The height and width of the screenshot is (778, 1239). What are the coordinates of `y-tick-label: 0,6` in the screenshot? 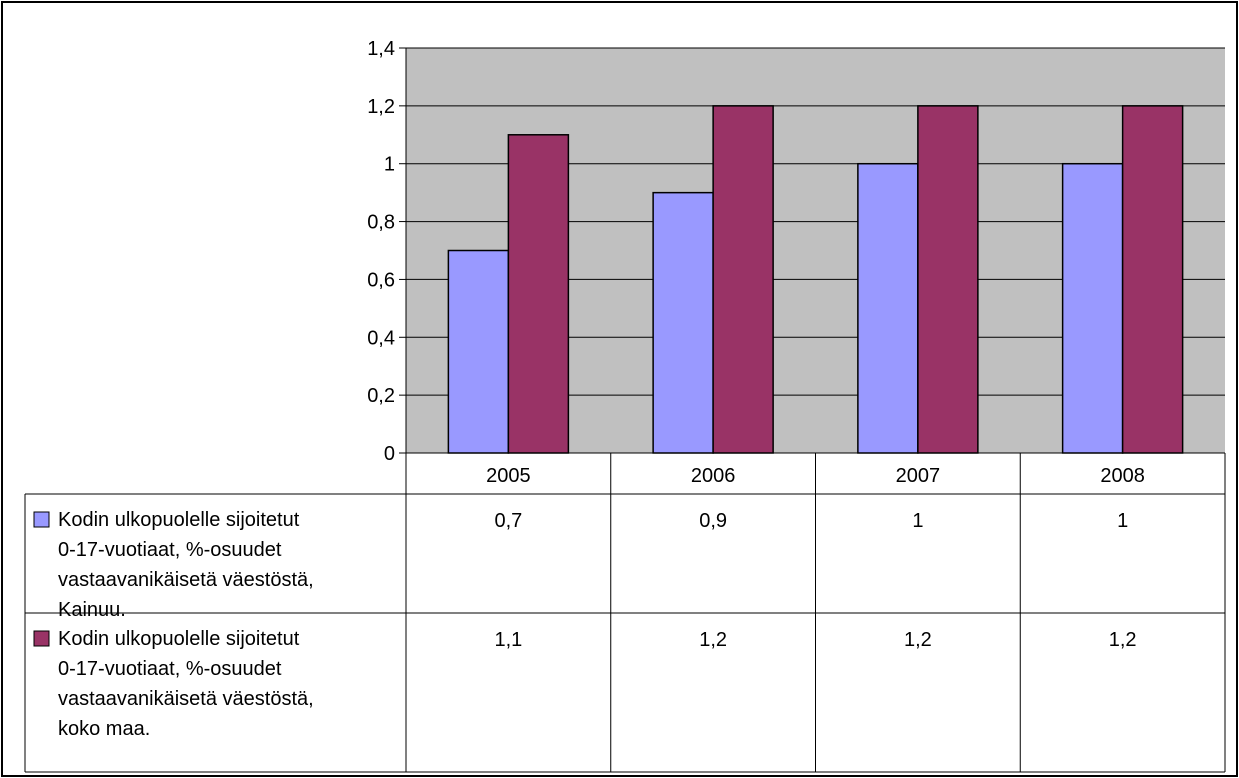 It's located at (381, 280).